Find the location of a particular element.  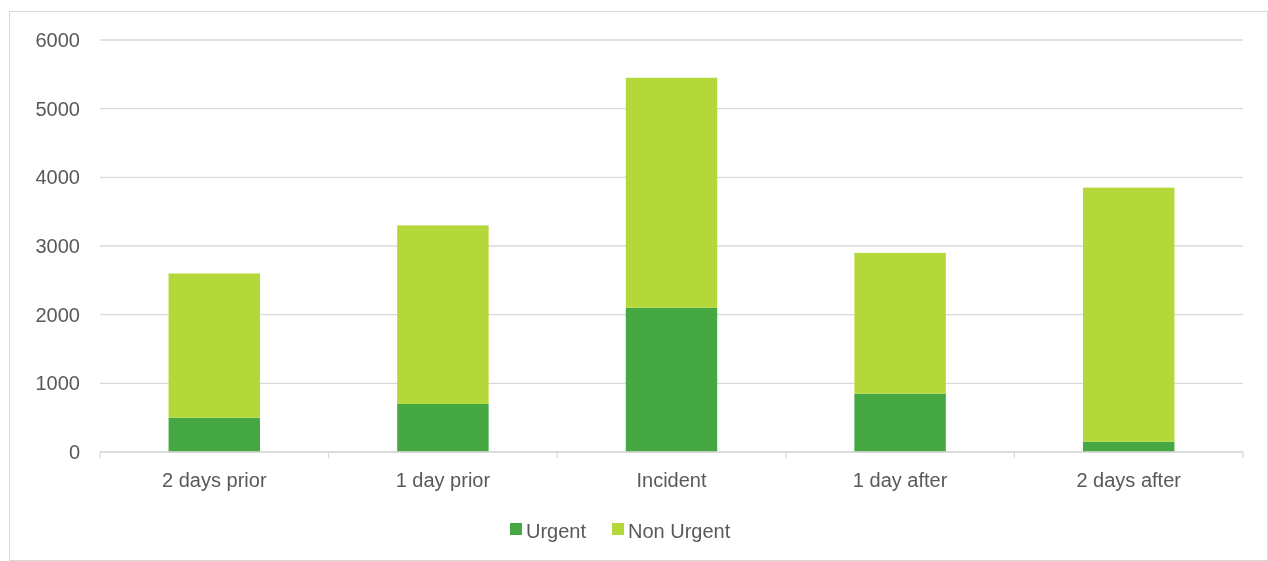

y-tick-label: 2000 is located at coordinates (57, 314).